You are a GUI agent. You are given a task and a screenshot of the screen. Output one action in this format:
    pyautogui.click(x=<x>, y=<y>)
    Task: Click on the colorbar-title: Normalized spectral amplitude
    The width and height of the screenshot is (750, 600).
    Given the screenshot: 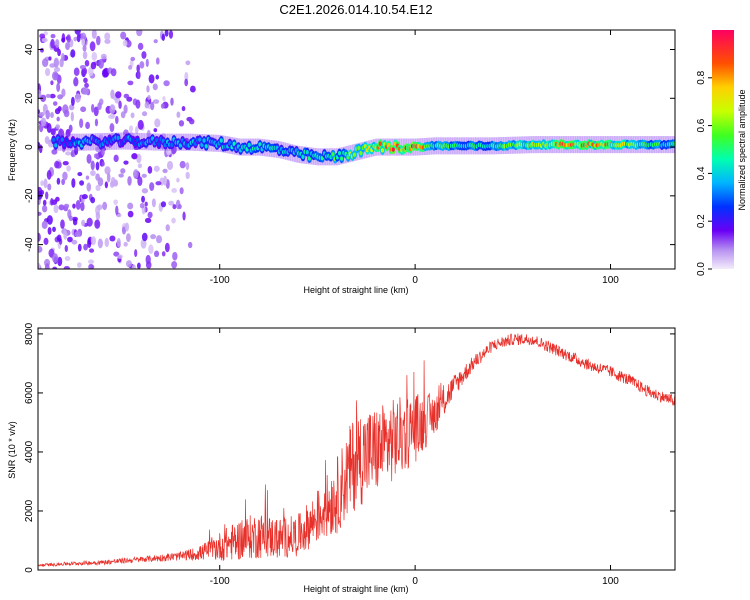 What is the action you would take?
    pyautogui.click(x=742, y=149)
    